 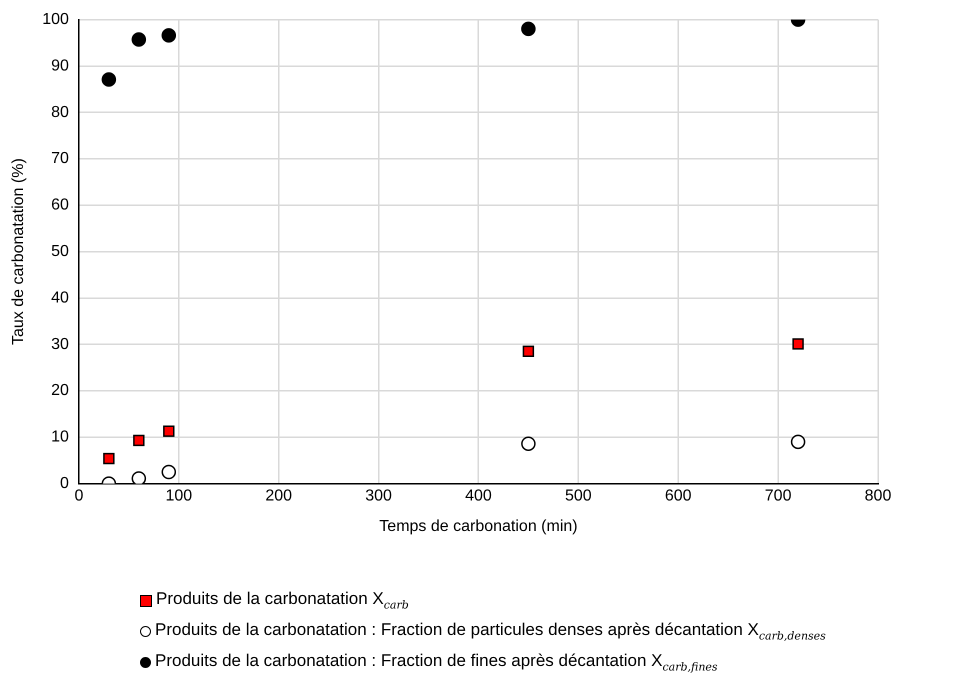 What do you see at coordinates (55, 19) in the screenshot?
I see `y-tick-label: 100` at bounding box center [55, 19].